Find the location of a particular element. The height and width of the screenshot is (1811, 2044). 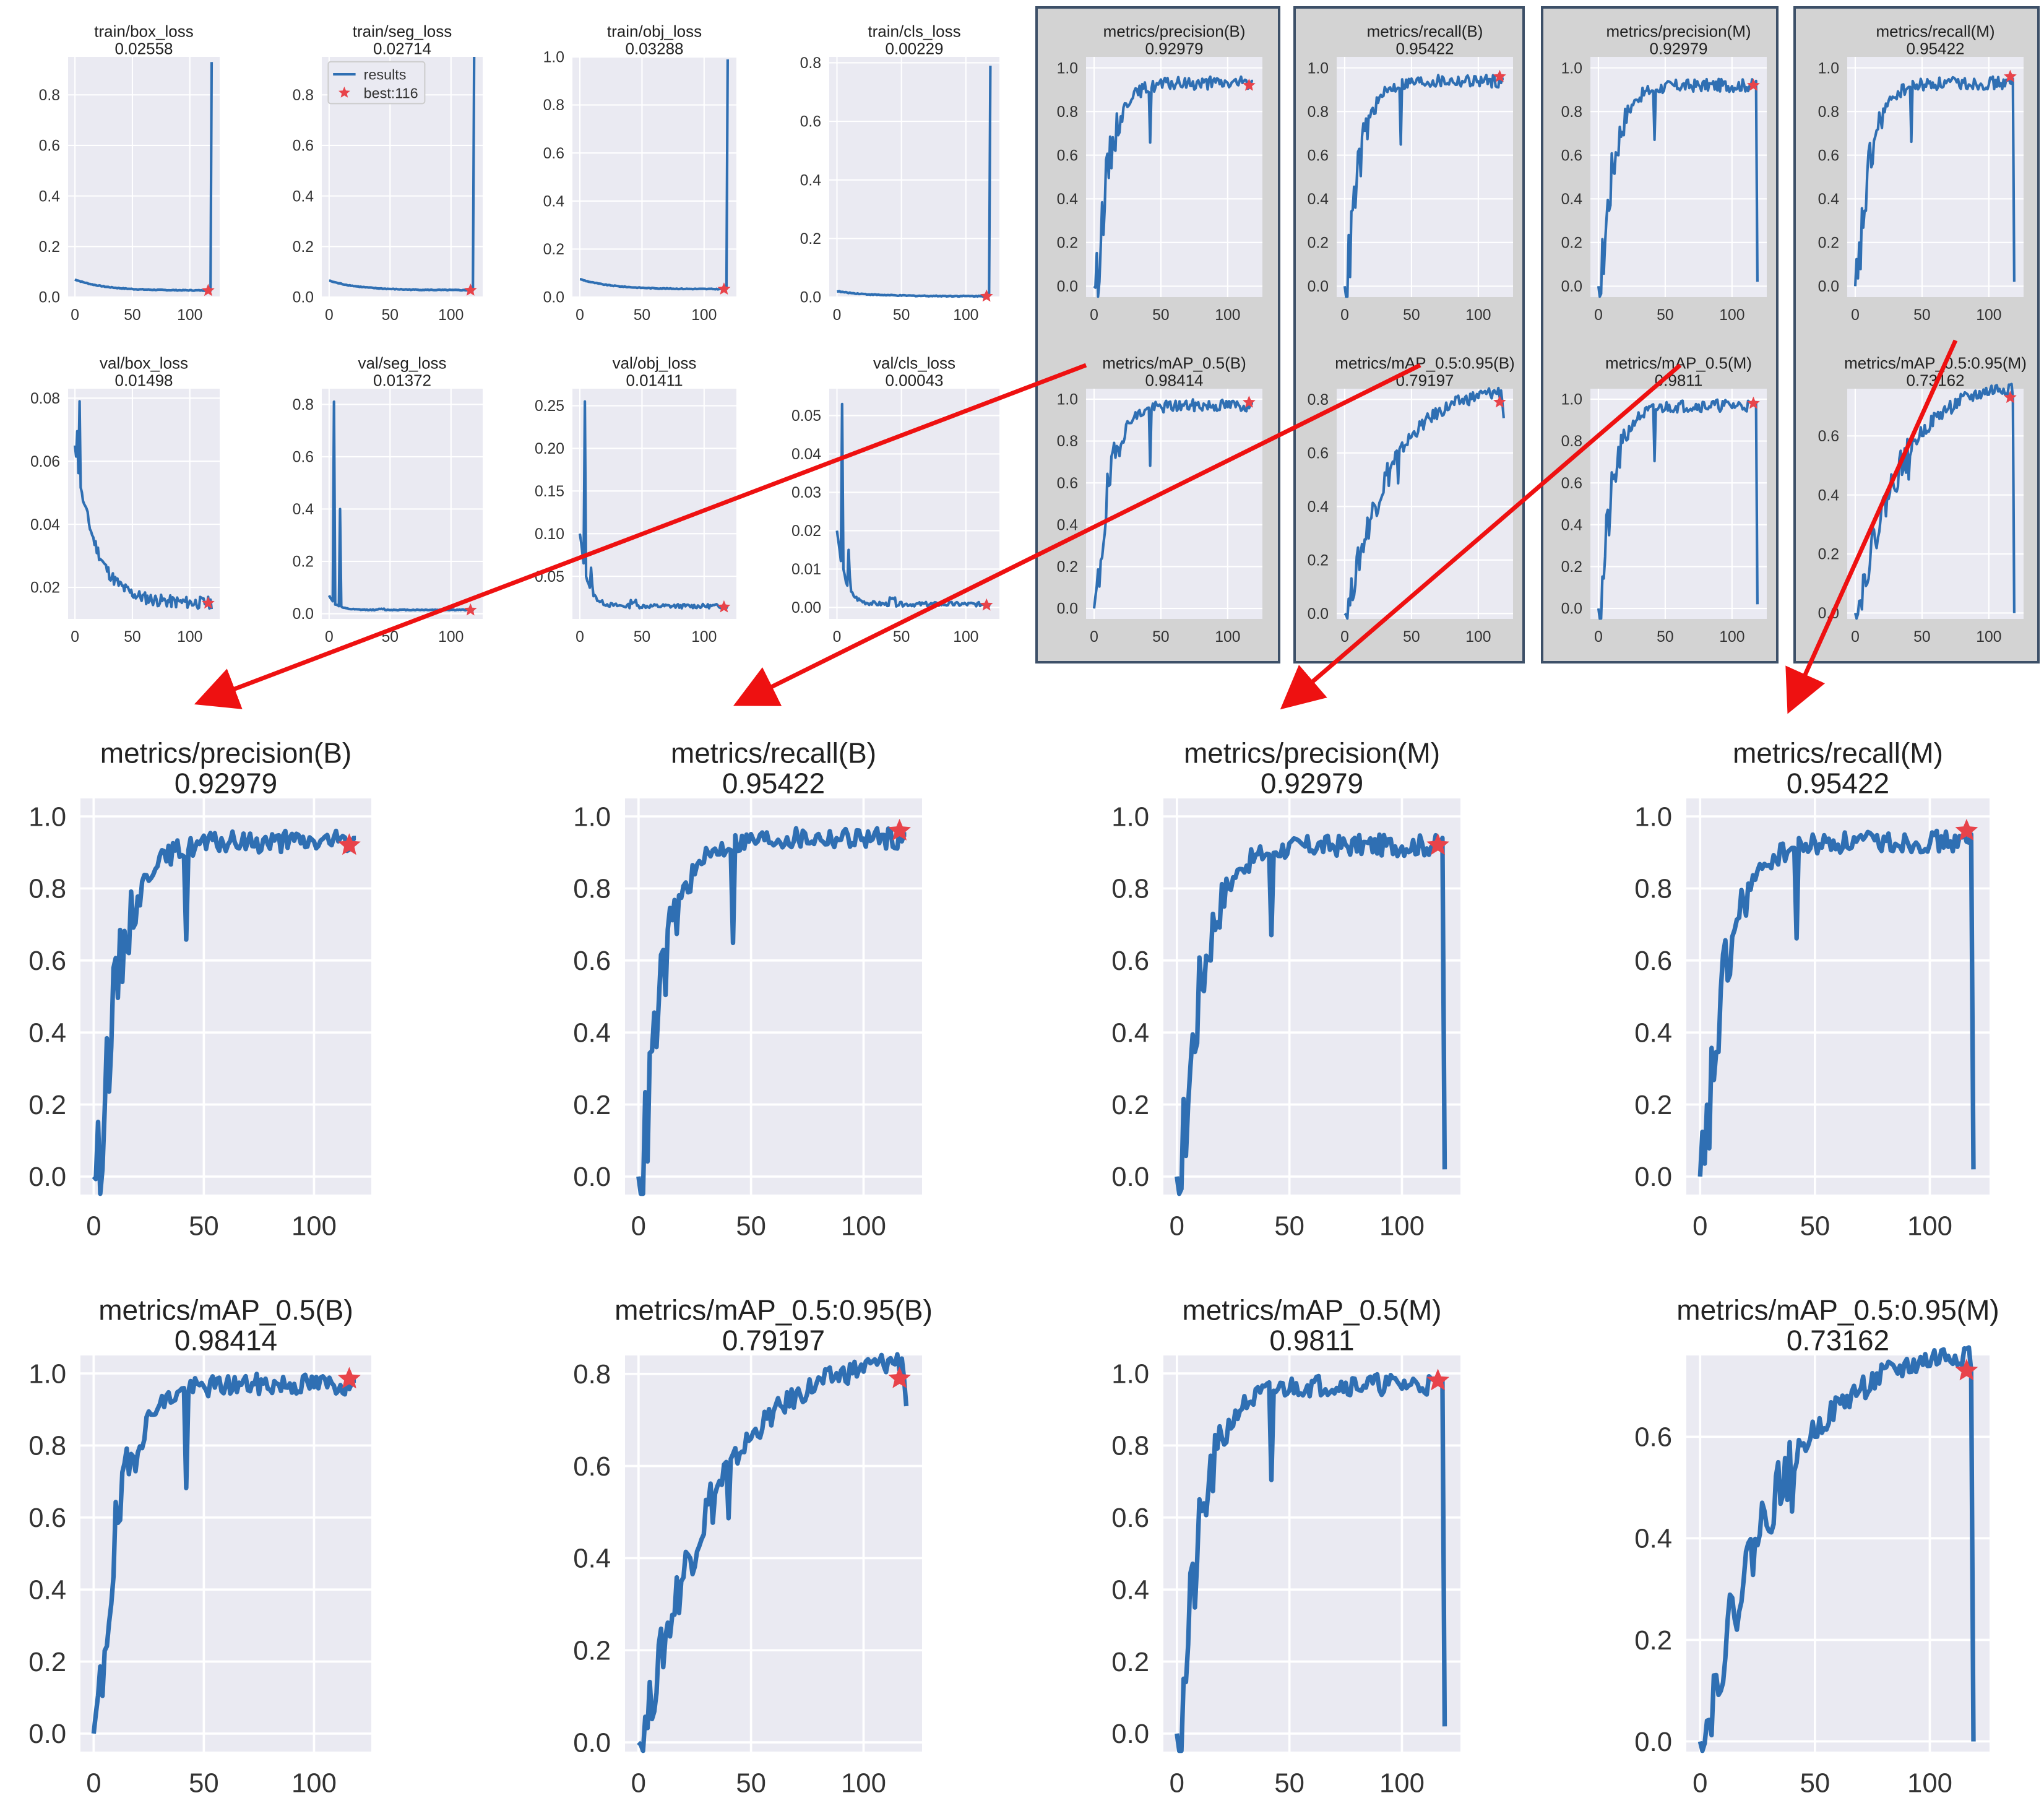

y-tick-label: 0.15 is located at coordinates (549, 491).